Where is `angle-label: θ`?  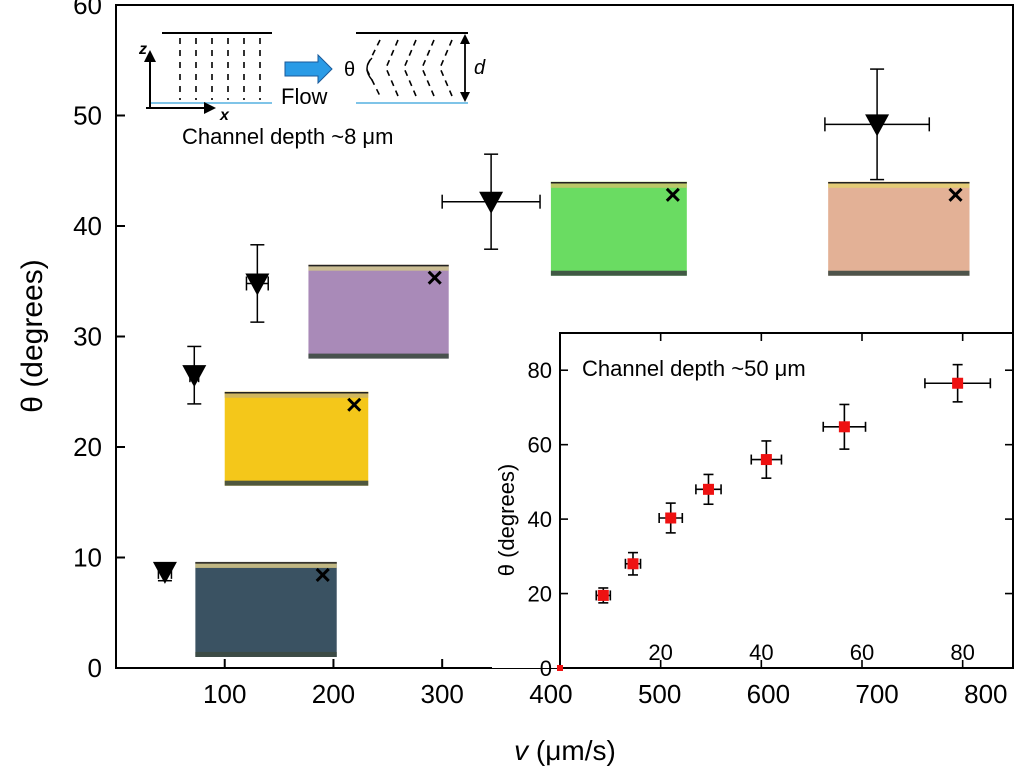 angle-label: θ is located at coordinates (349, 70).